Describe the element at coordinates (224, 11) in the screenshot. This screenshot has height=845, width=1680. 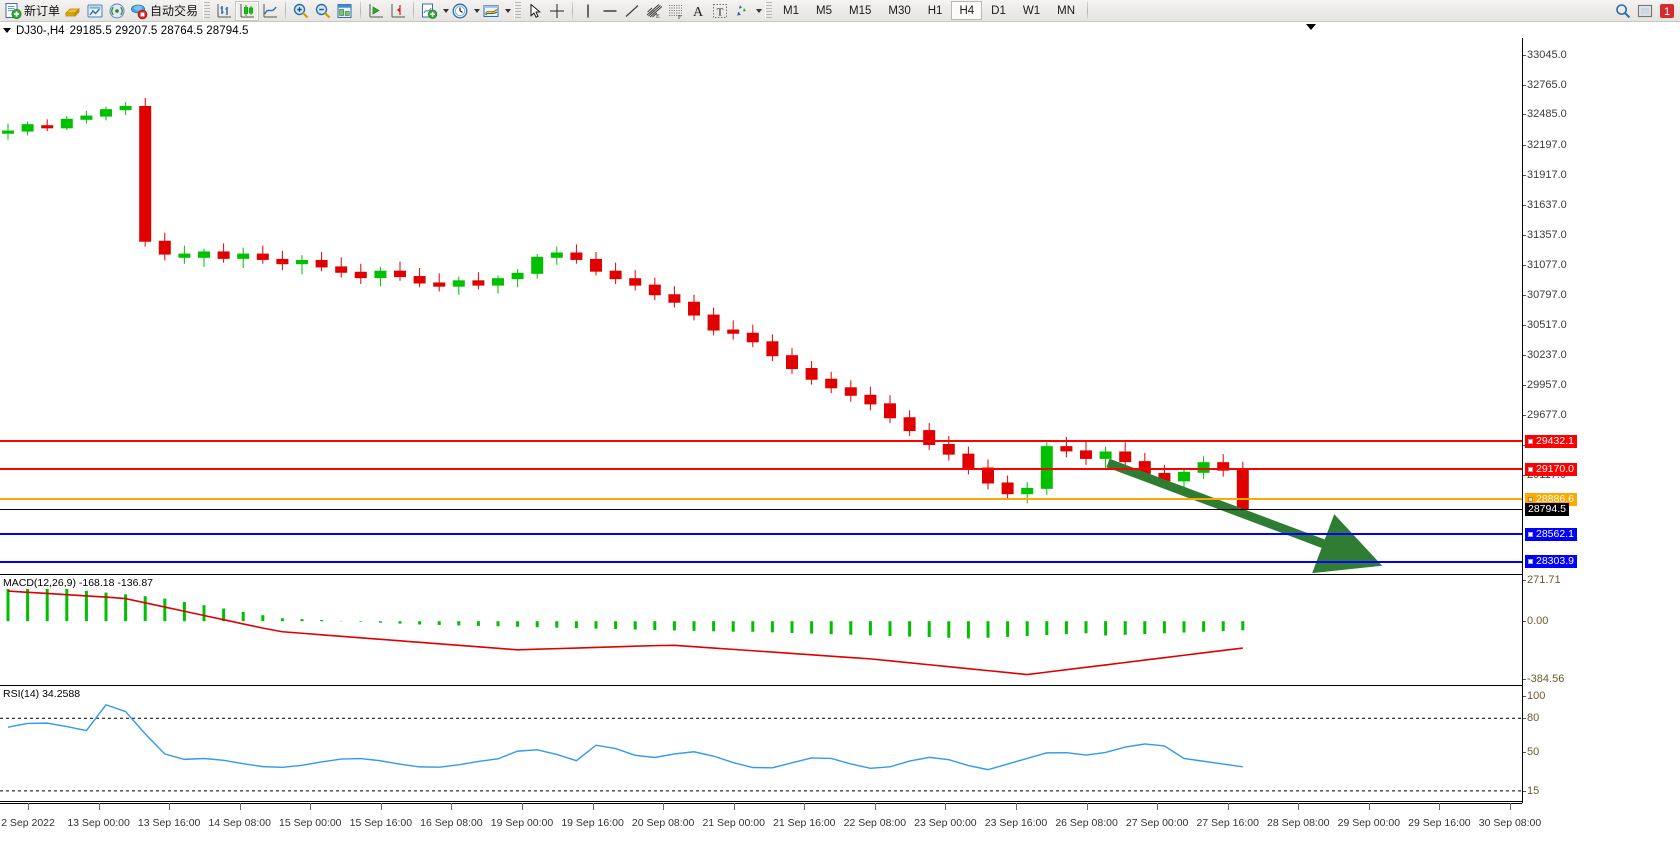
I see `bar-chart-button` at that location.